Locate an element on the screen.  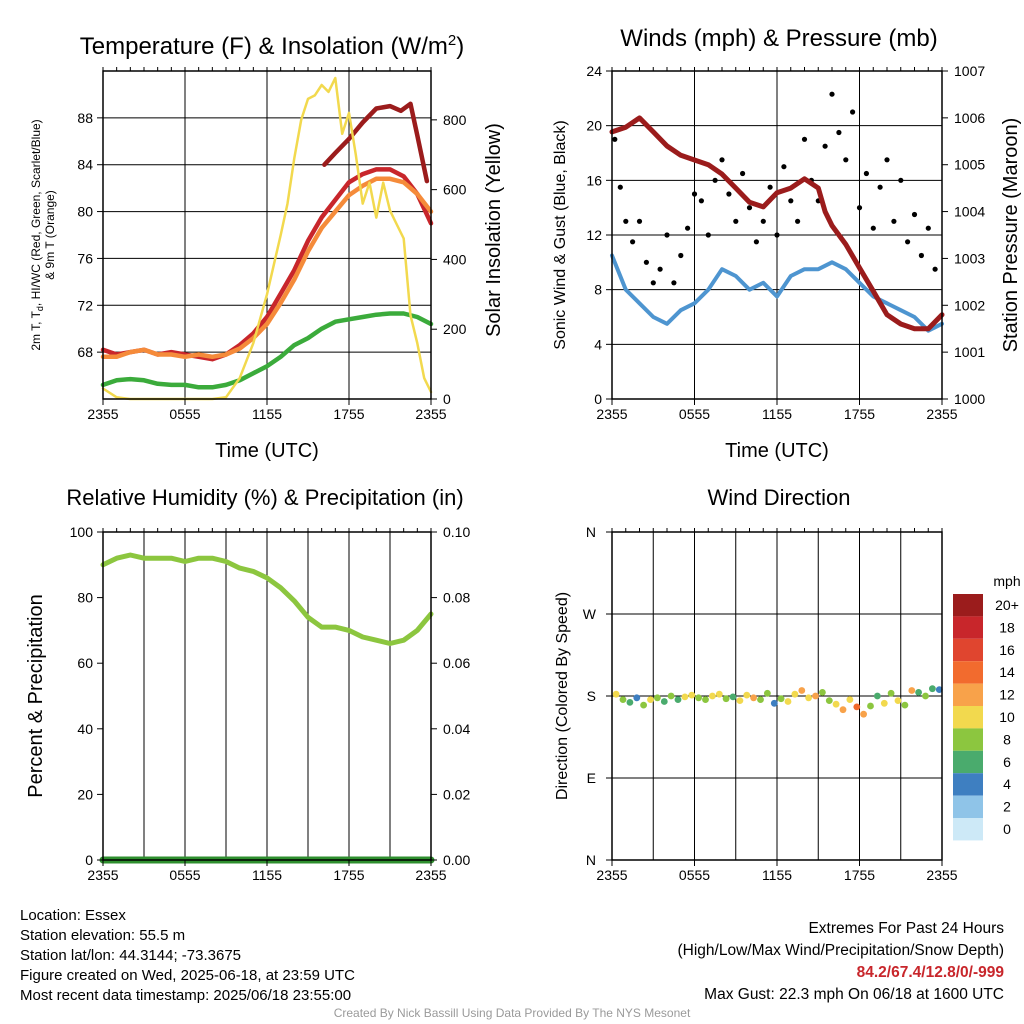
y-tick-label-right: 0.08 is located at coordinates (456, 598).